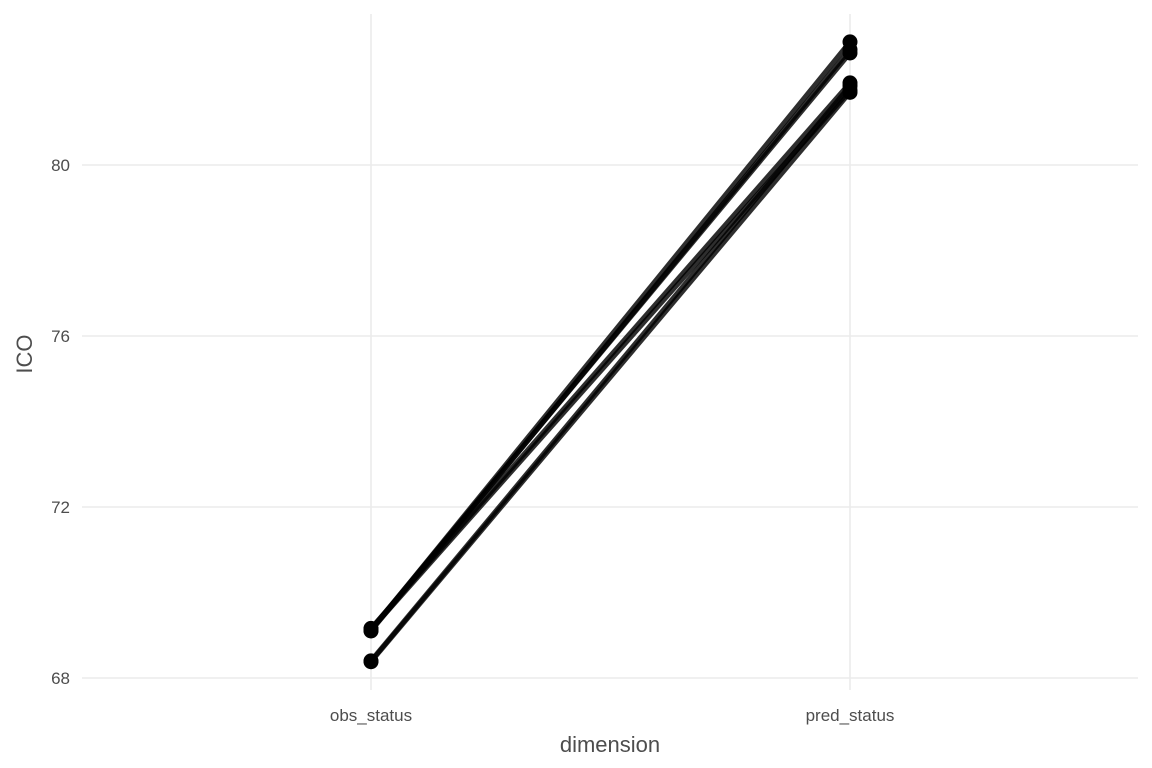 This screenshot has height=768, width=1152. Describe the element at coordinates (850, 92) in the screenshot. I see `data-point-7-pred_status` at that location.